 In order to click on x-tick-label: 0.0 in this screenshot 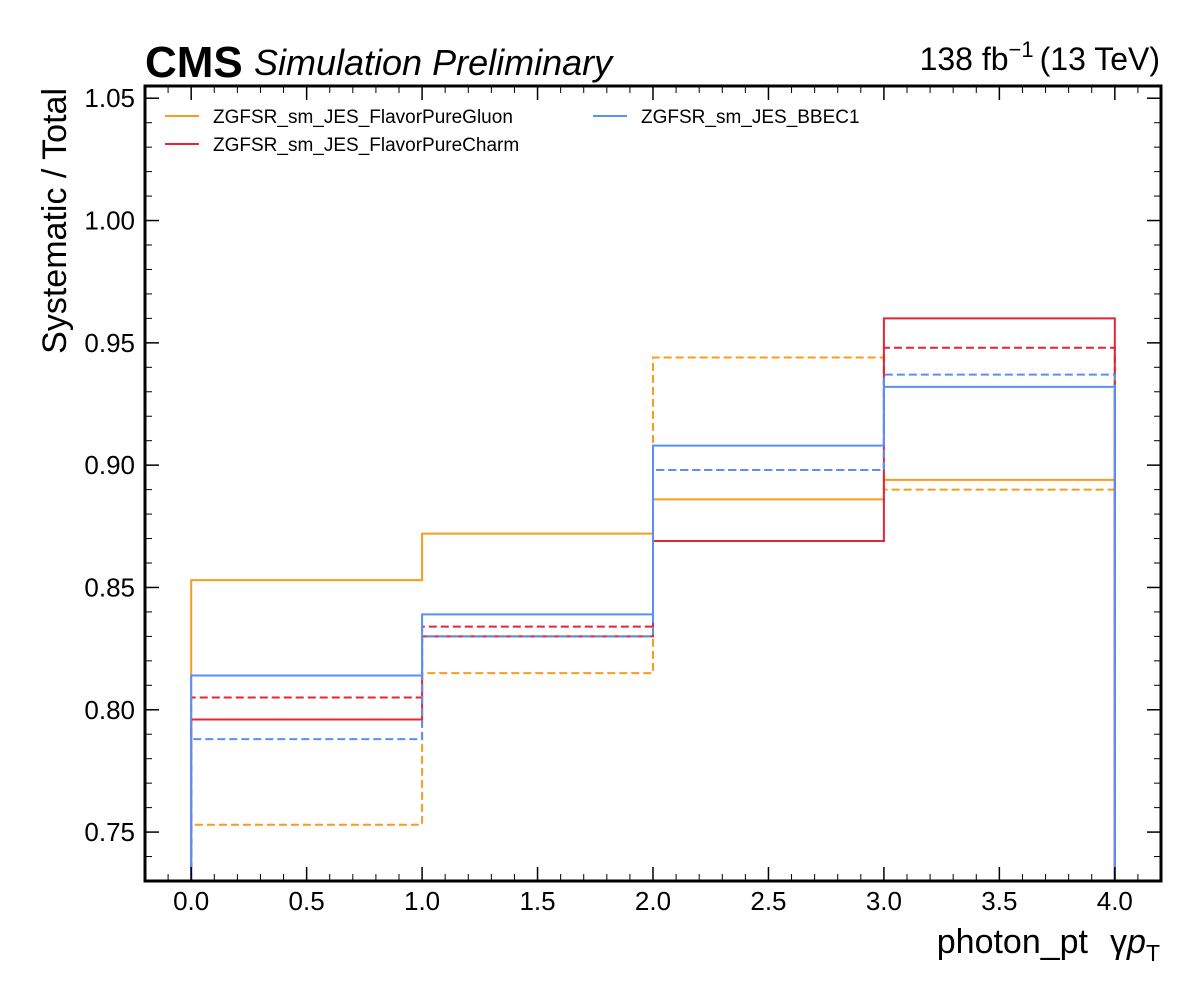, I will do `click(191, 901)`.